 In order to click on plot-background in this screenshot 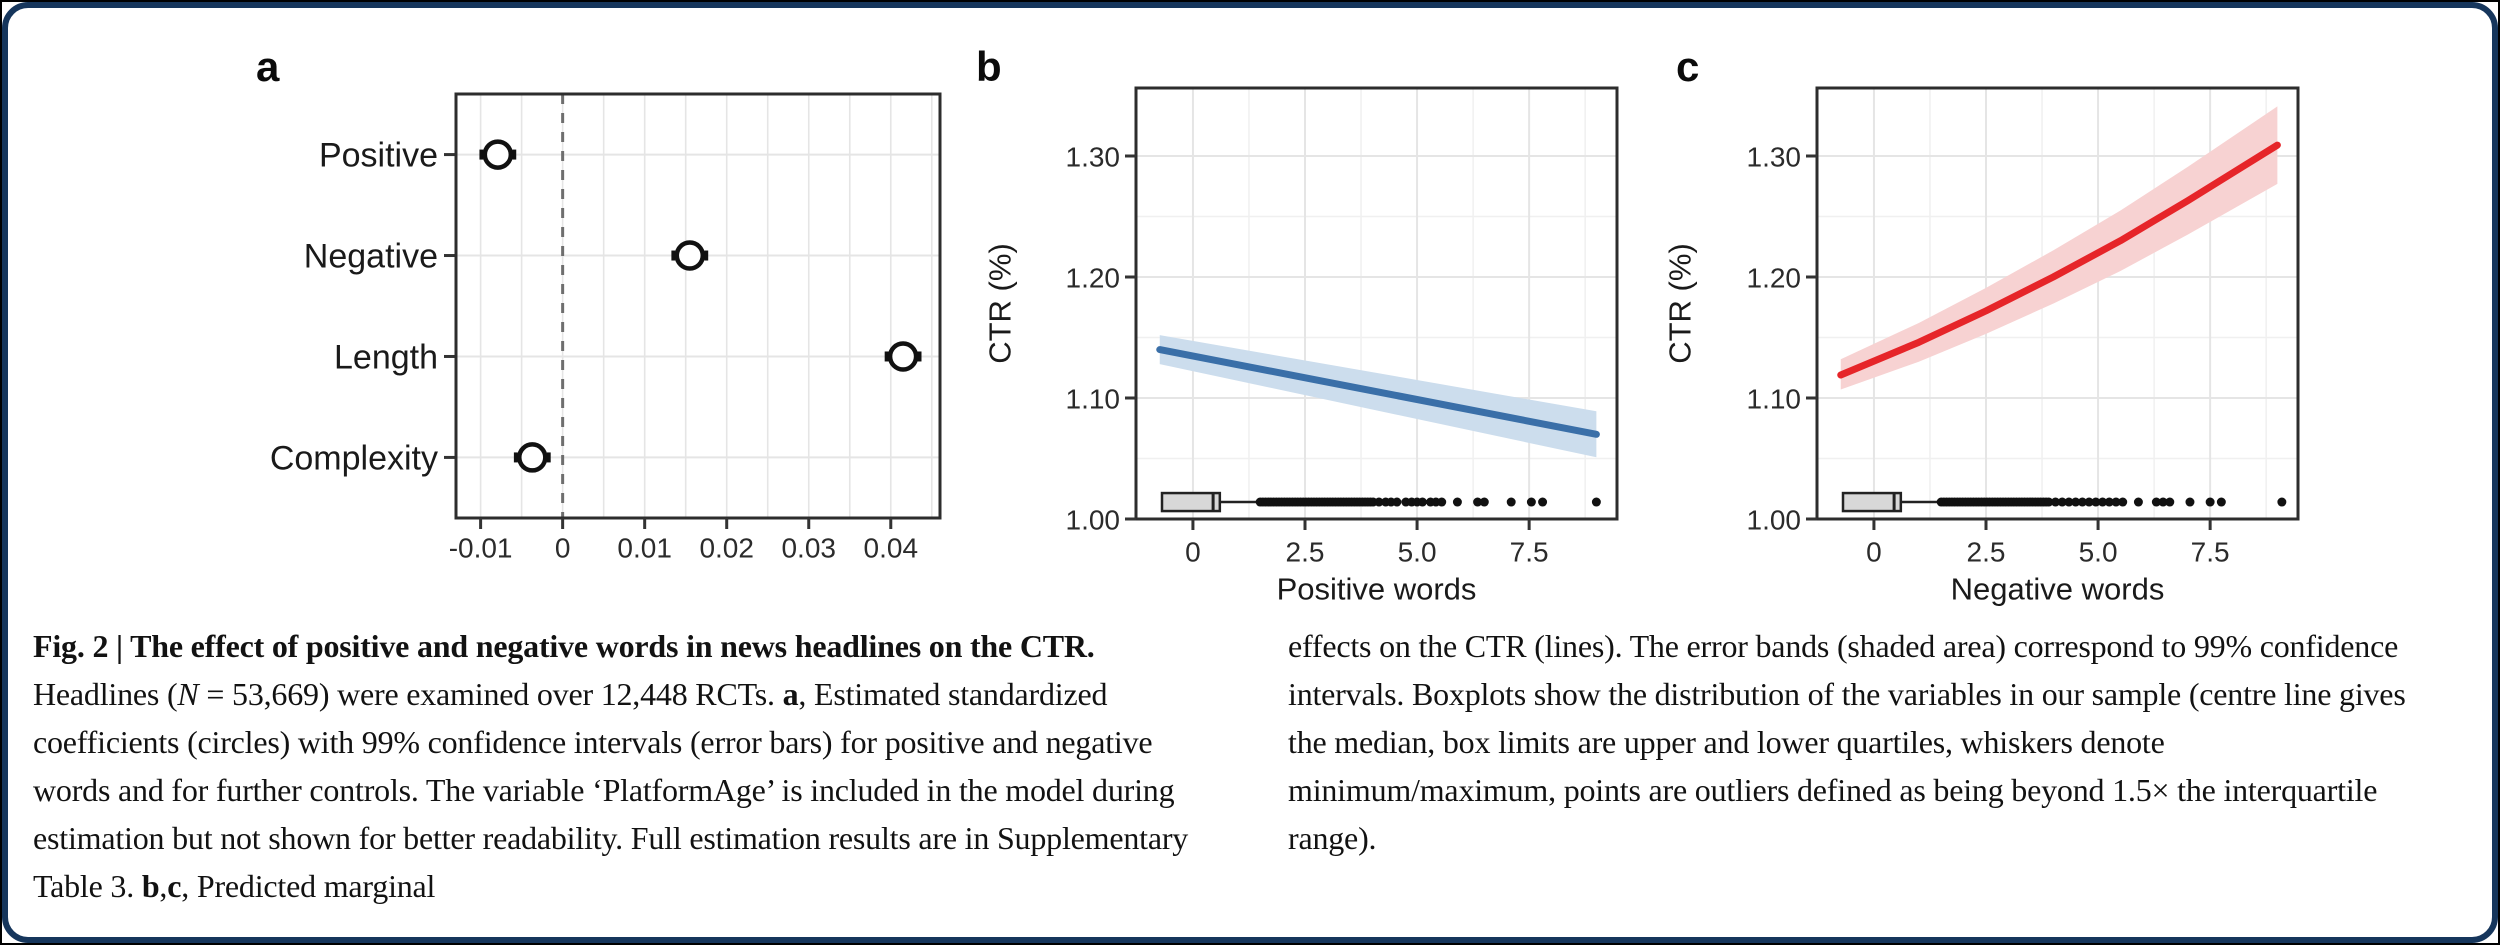, I will do `click(1376, 303)`.